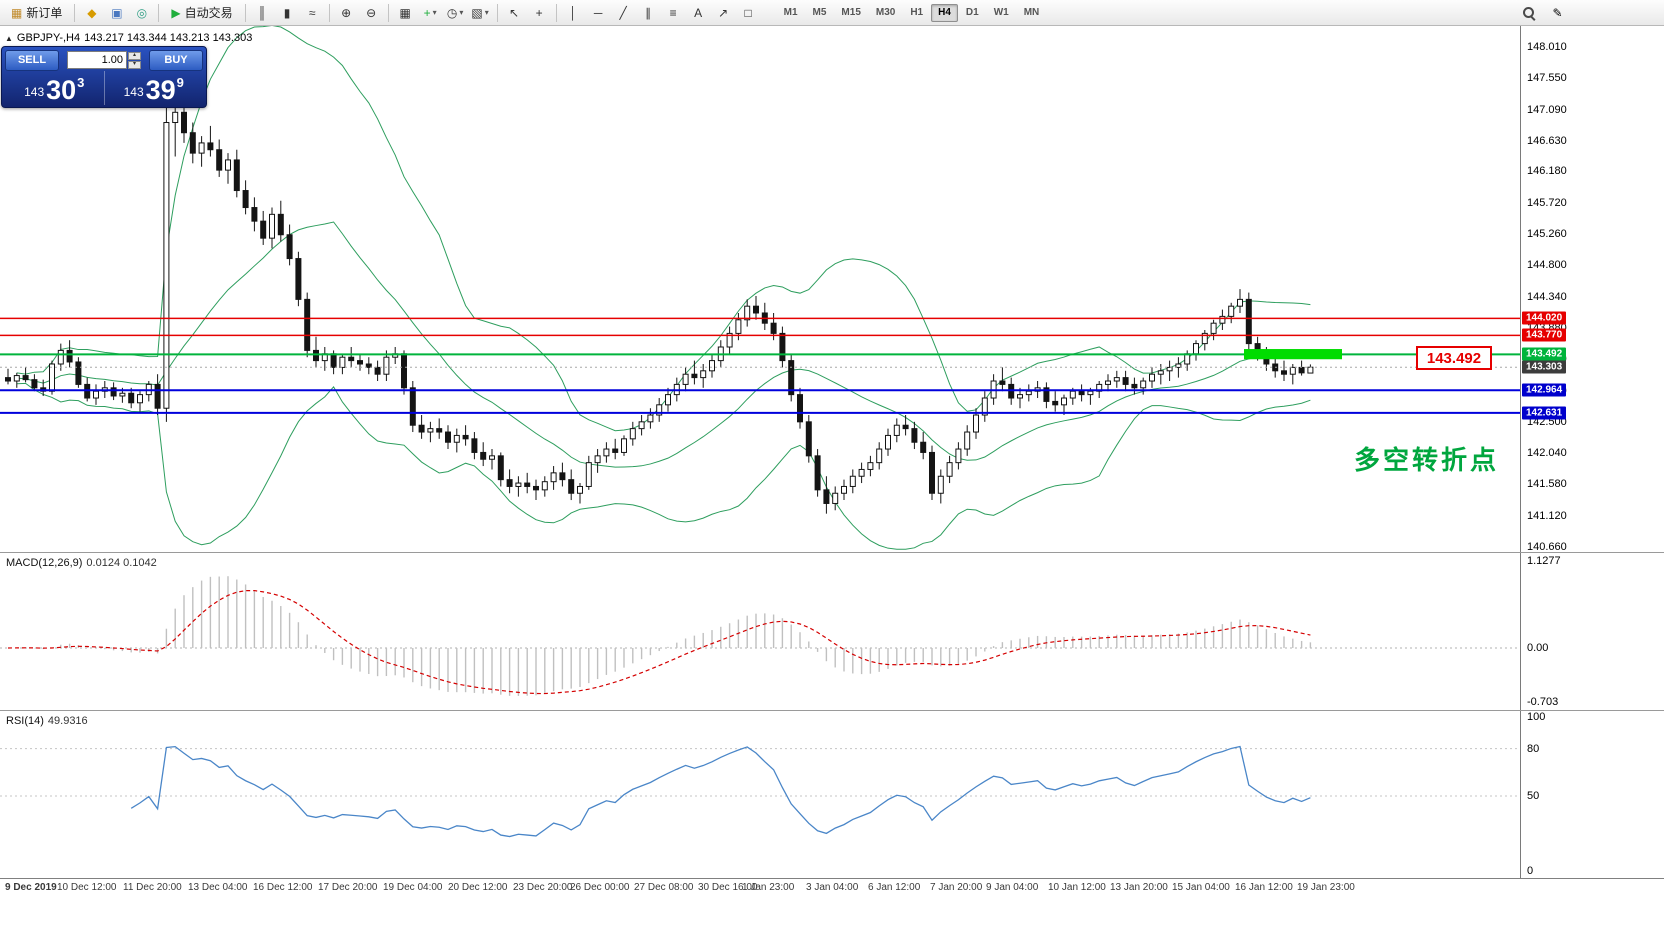 This screenshot has height=950, width=1664. I want to click on new-order-label: 新订单, so click(44, 13).